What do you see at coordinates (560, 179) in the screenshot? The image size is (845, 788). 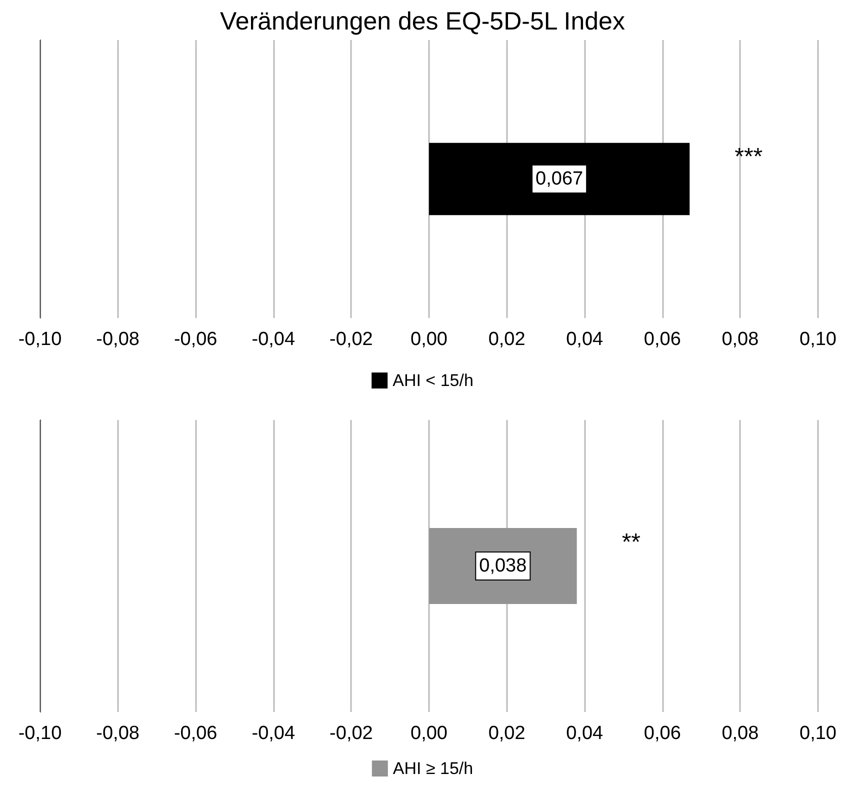 I see `data-label: 0,067` at bounding box center [560, 179].